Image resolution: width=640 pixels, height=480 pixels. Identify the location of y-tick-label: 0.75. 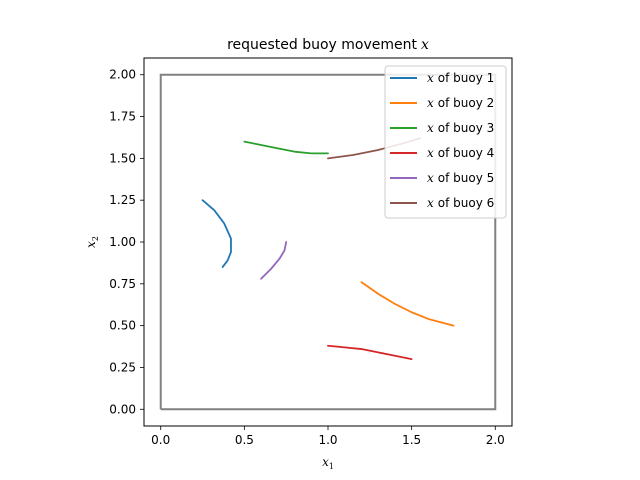
(122, 284).